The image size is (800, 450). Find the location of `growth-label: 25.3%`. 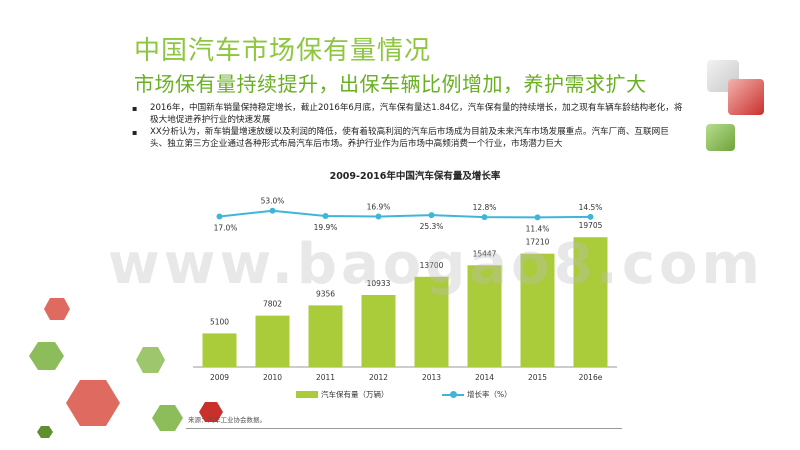

growth-label: 25.3% is located at coordinates (432, 226).